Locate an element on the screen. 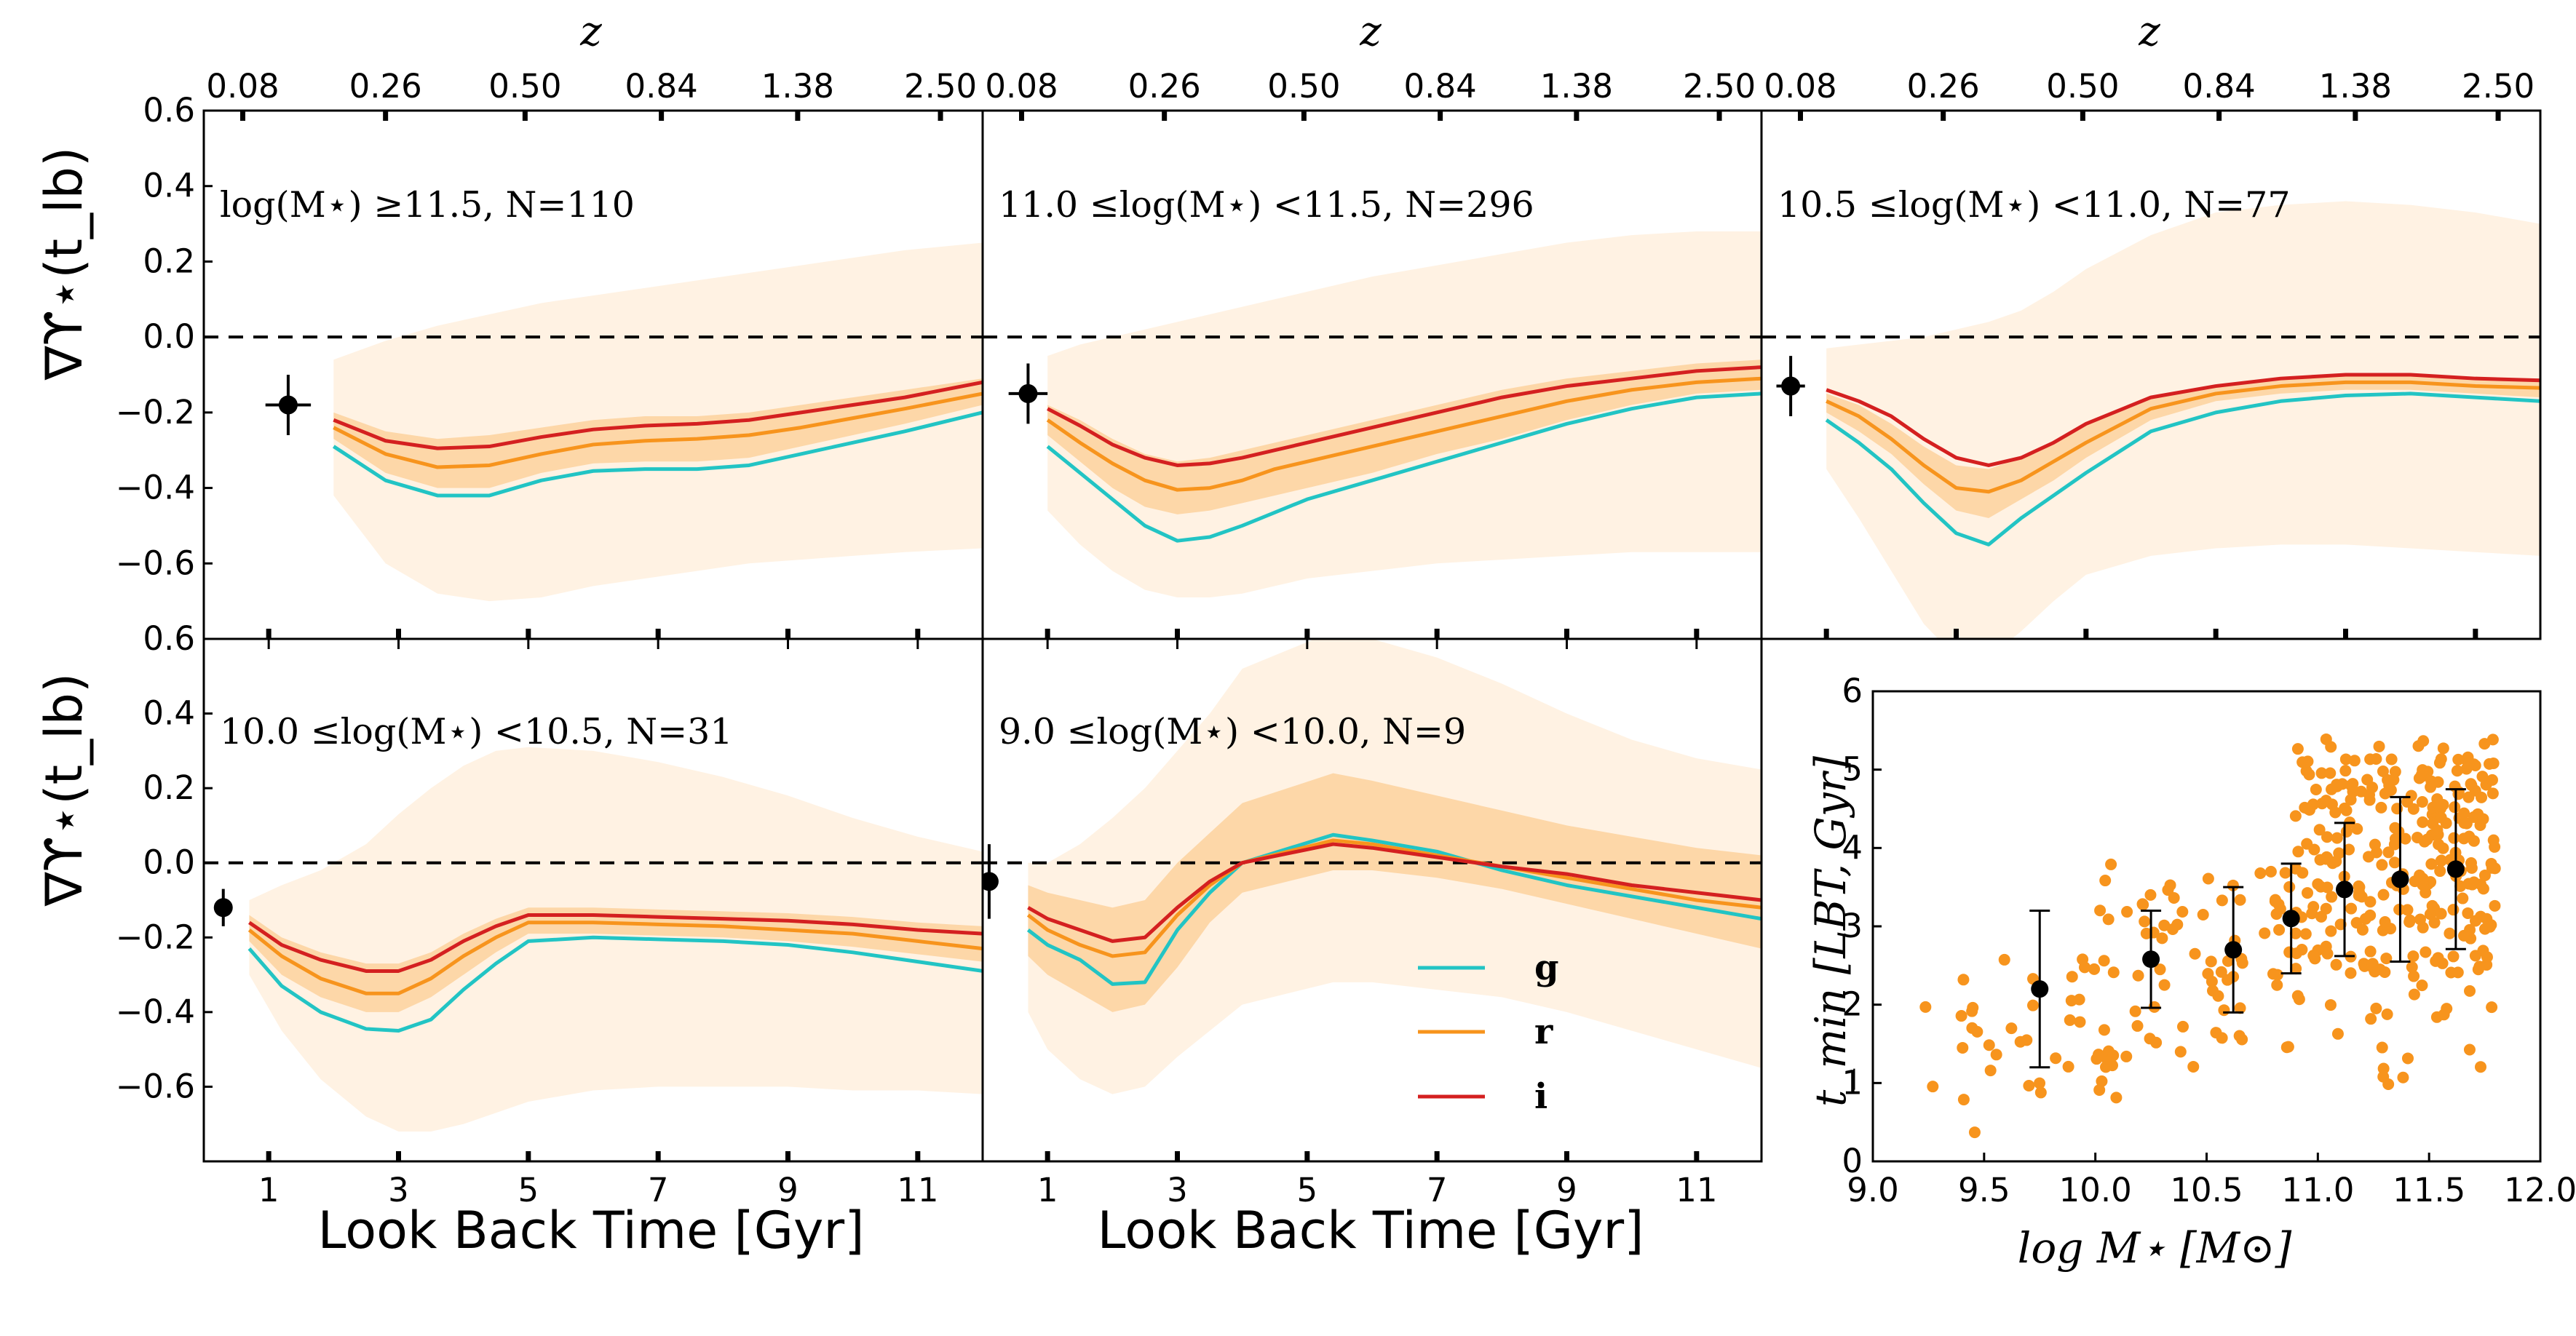  x-tick-label: 7 is located at coordinates (658, 1190).